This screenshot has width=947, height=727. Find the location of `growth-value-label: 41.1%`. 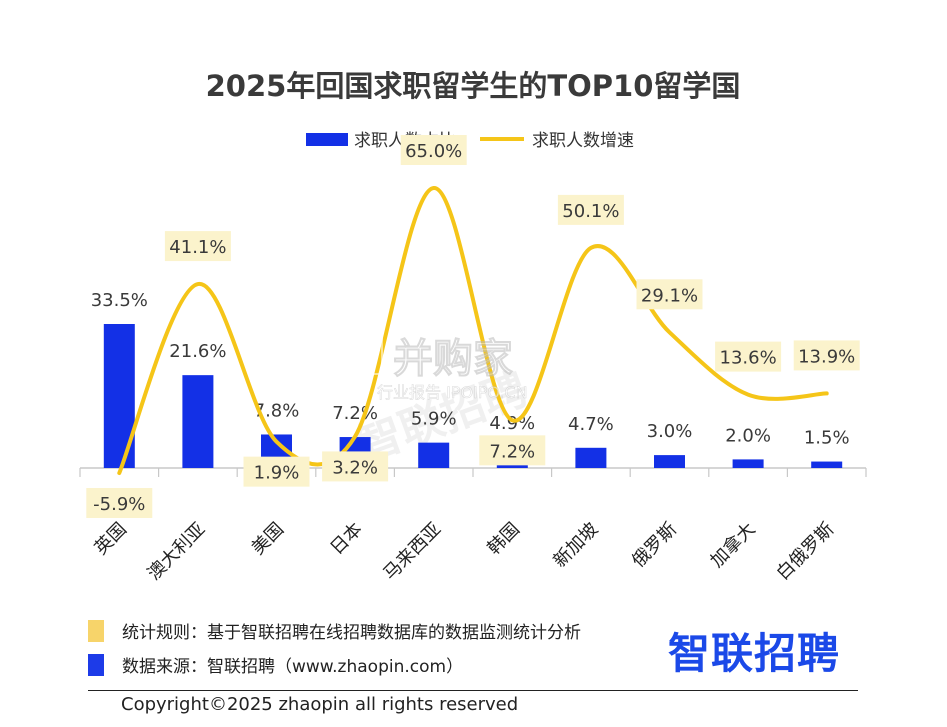

growth-value-label: 41.1% is located at coordinates (197, 247).